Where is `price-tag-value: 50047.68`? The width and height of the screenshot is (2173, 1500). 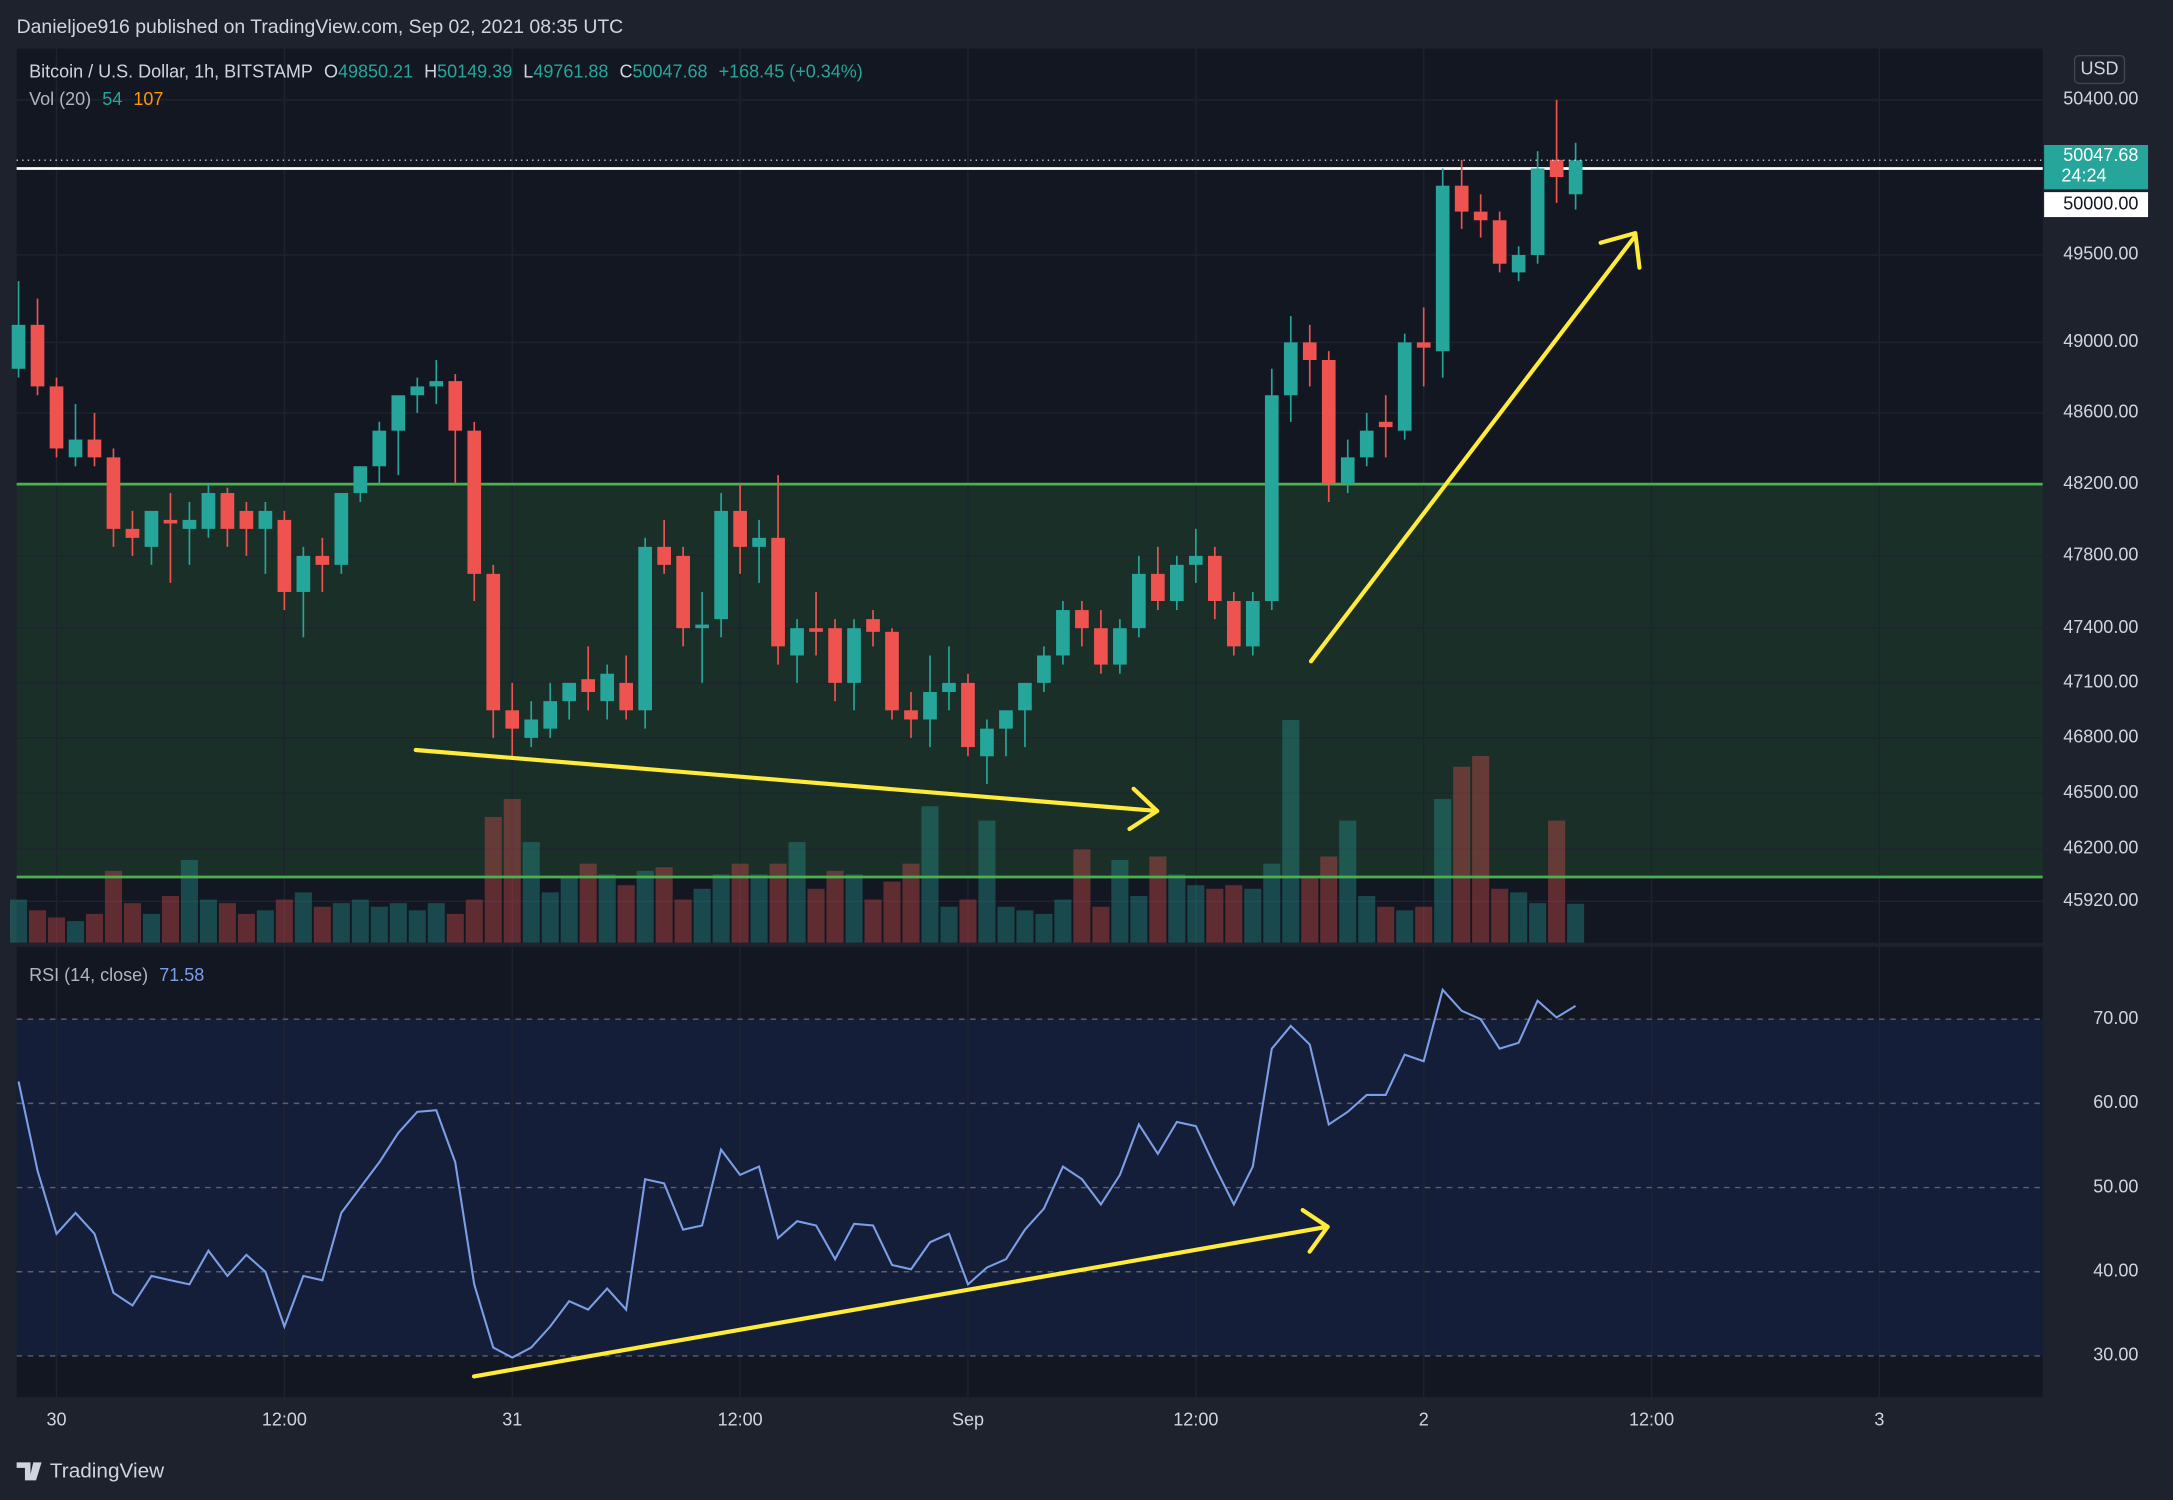
price-tag-value: 50047.68 is located at coordinates (2100, 155).